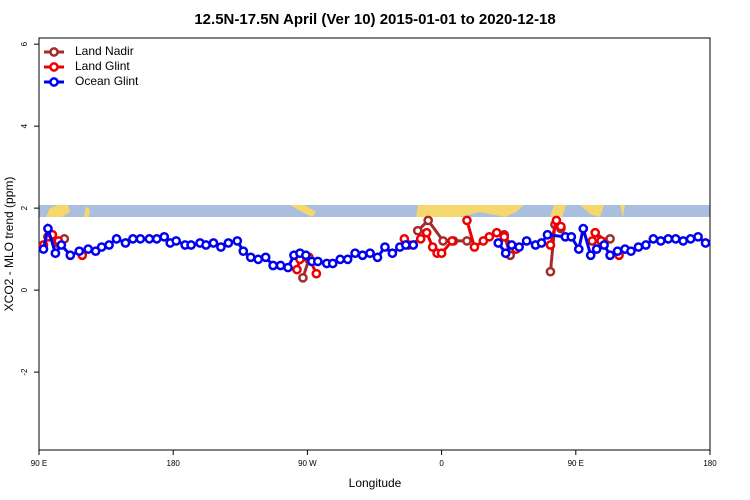 The height and width of the screenshot is (500, 750). What do you see at coordinates (441, 463) in the screenshot?
I see `x-tick-label: 0` at bounding box center [441, 463].